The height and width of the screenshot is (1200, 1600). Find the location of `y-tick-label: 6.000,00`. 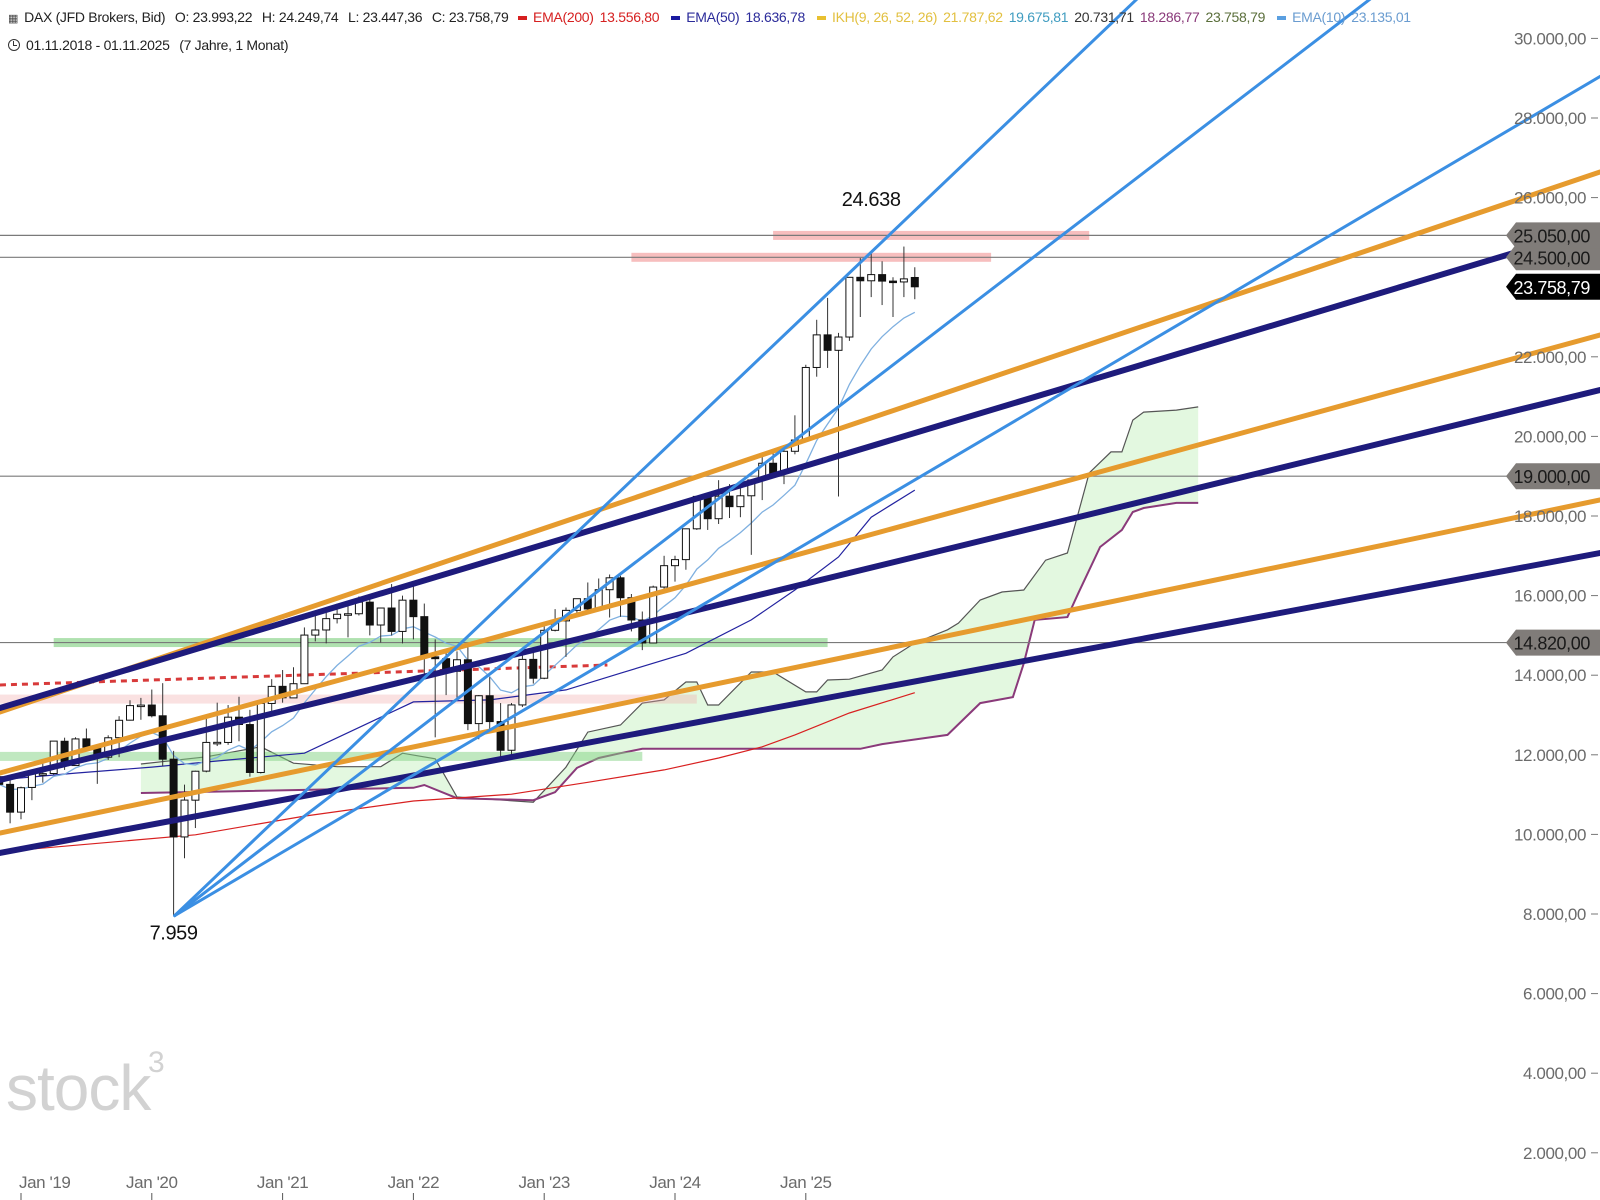

y-tick-label: 6.000,00 is located at coordinates (1554, 994).